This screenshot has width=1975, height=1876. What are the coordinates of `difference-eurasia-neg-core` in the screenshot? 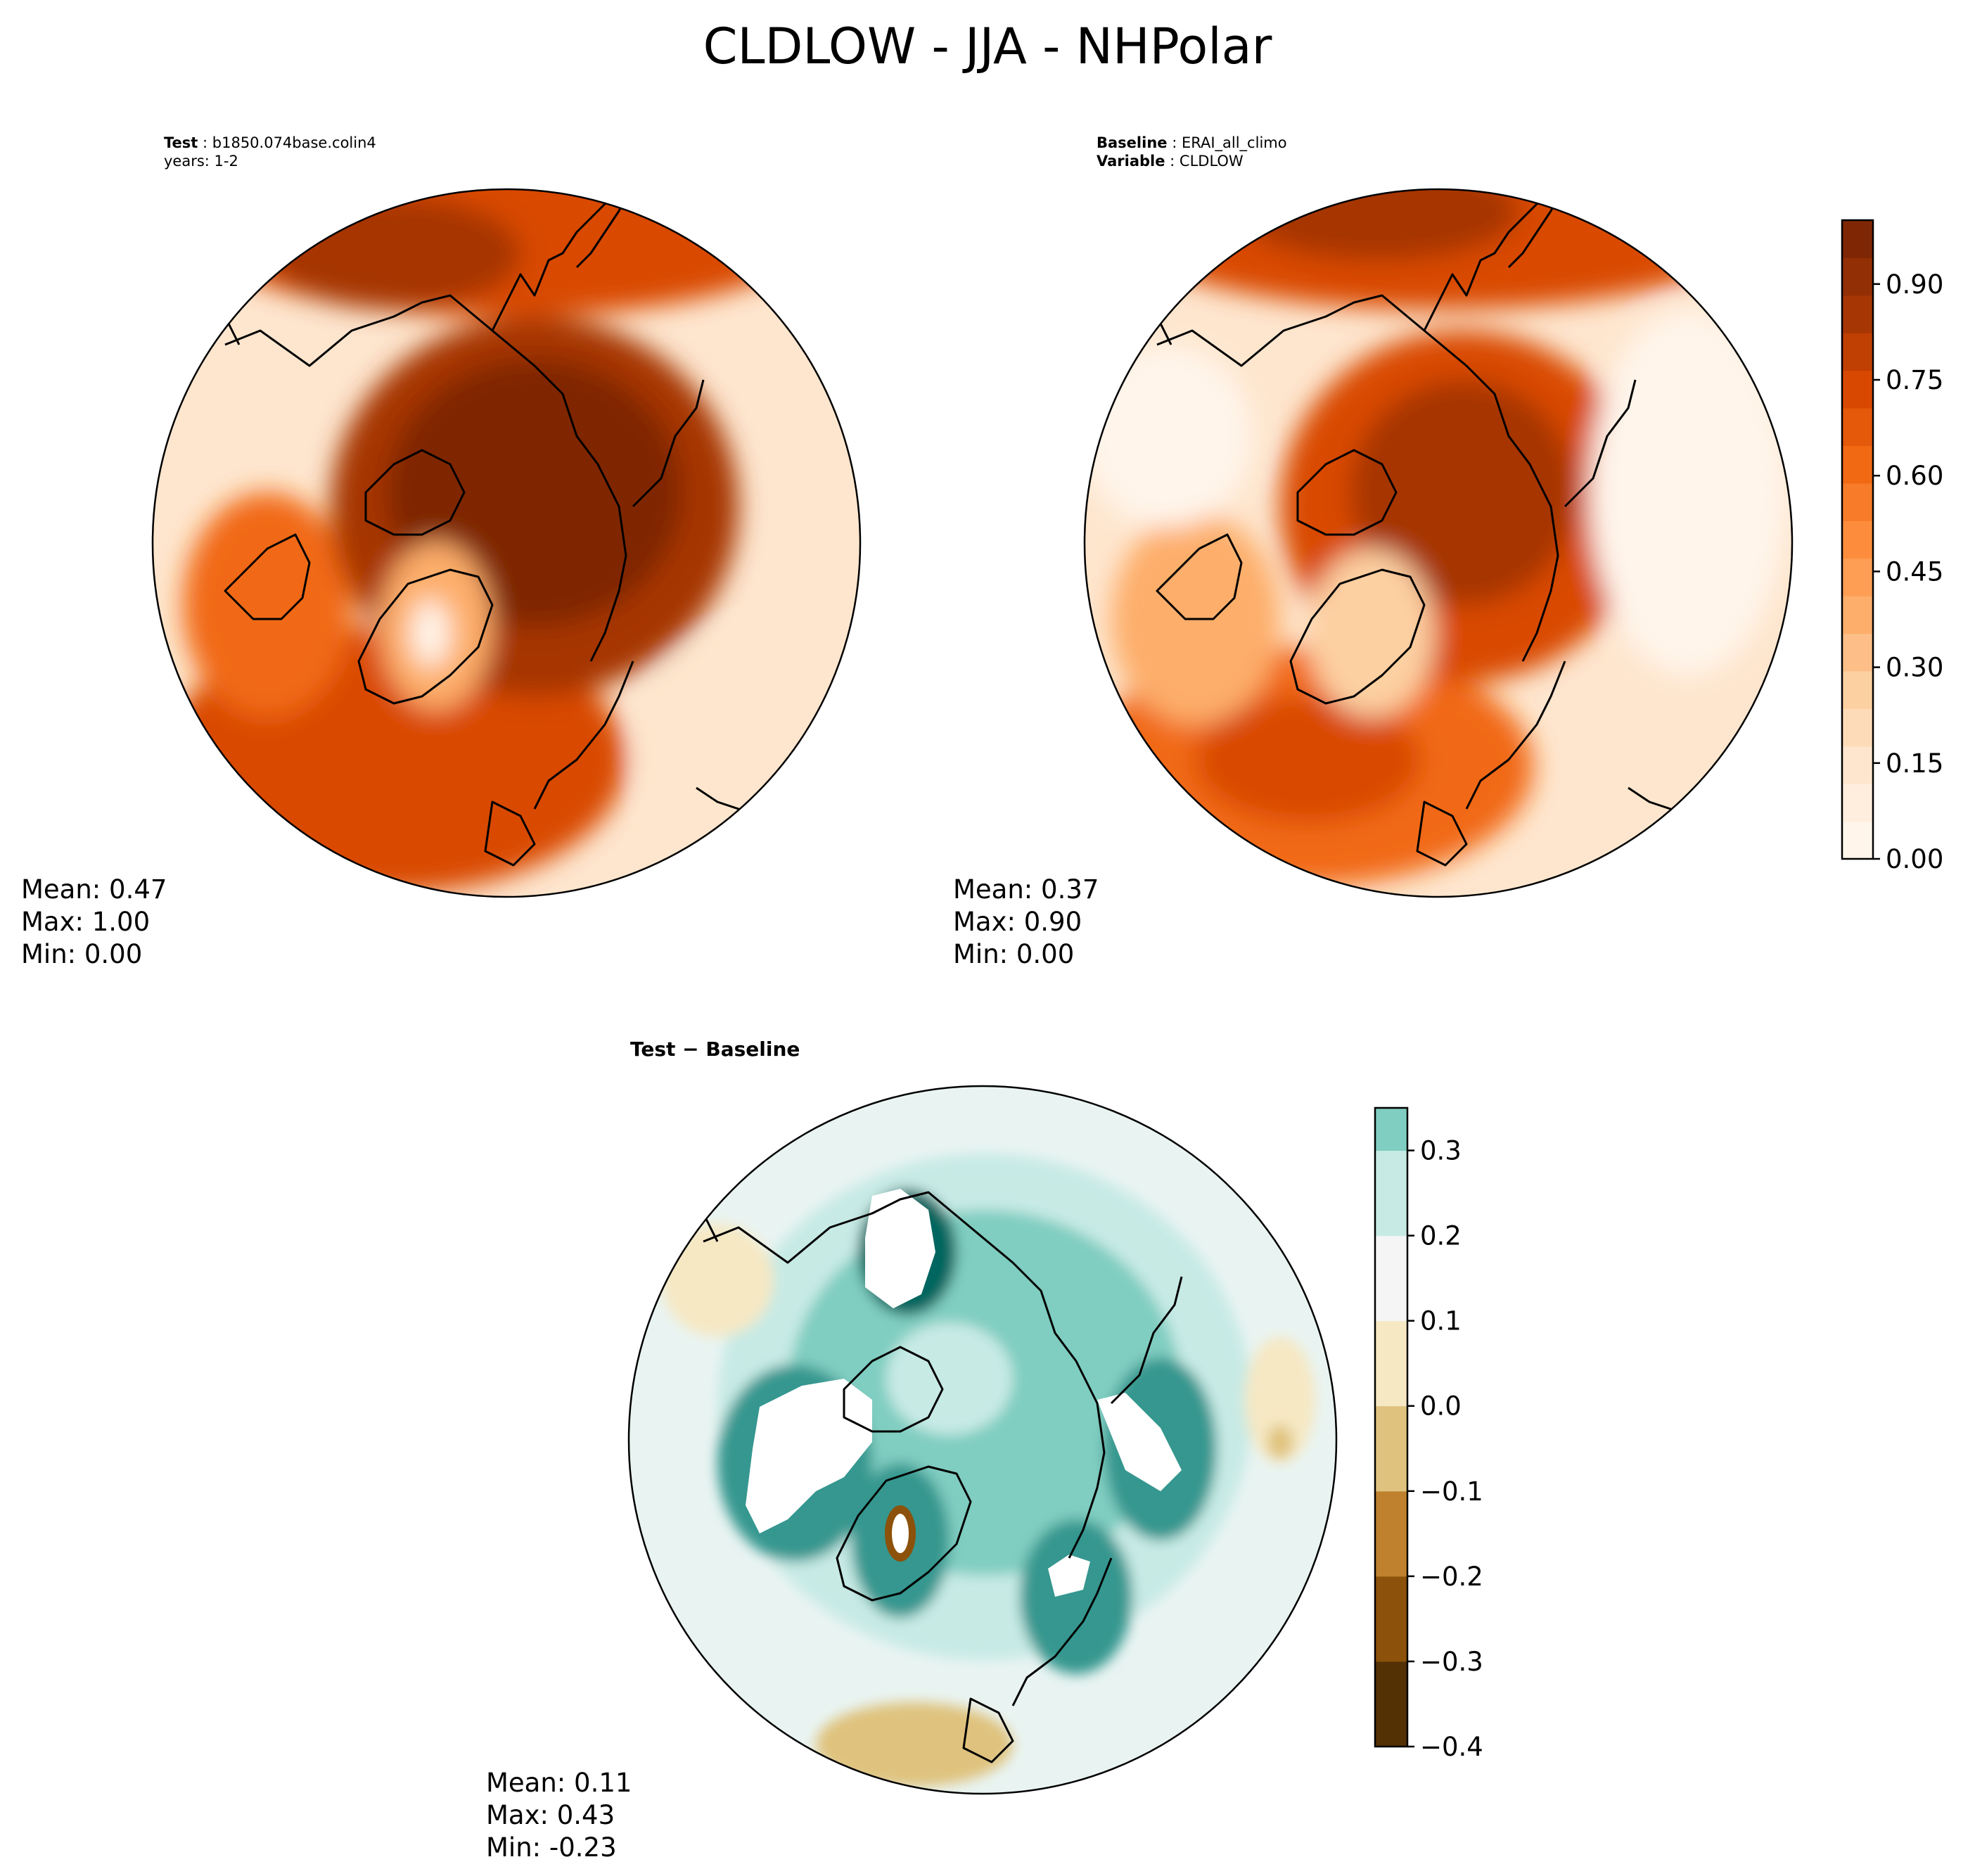 It's located at (1280, 1442).